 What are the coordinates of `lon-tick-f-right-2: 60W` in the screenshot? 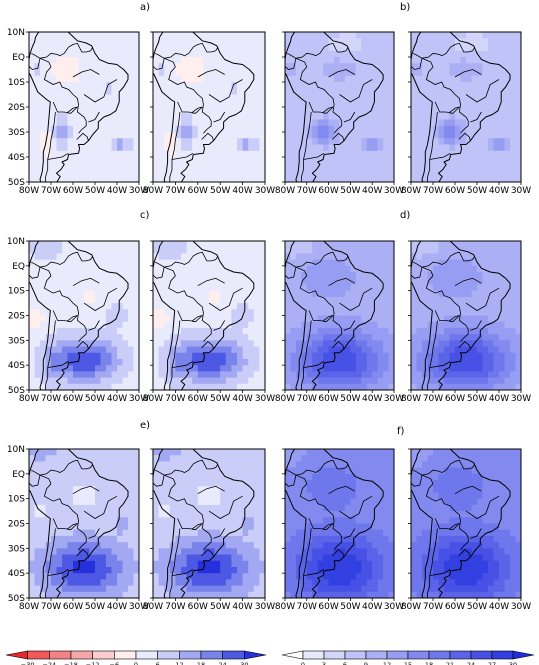 It's located at (455, 607).